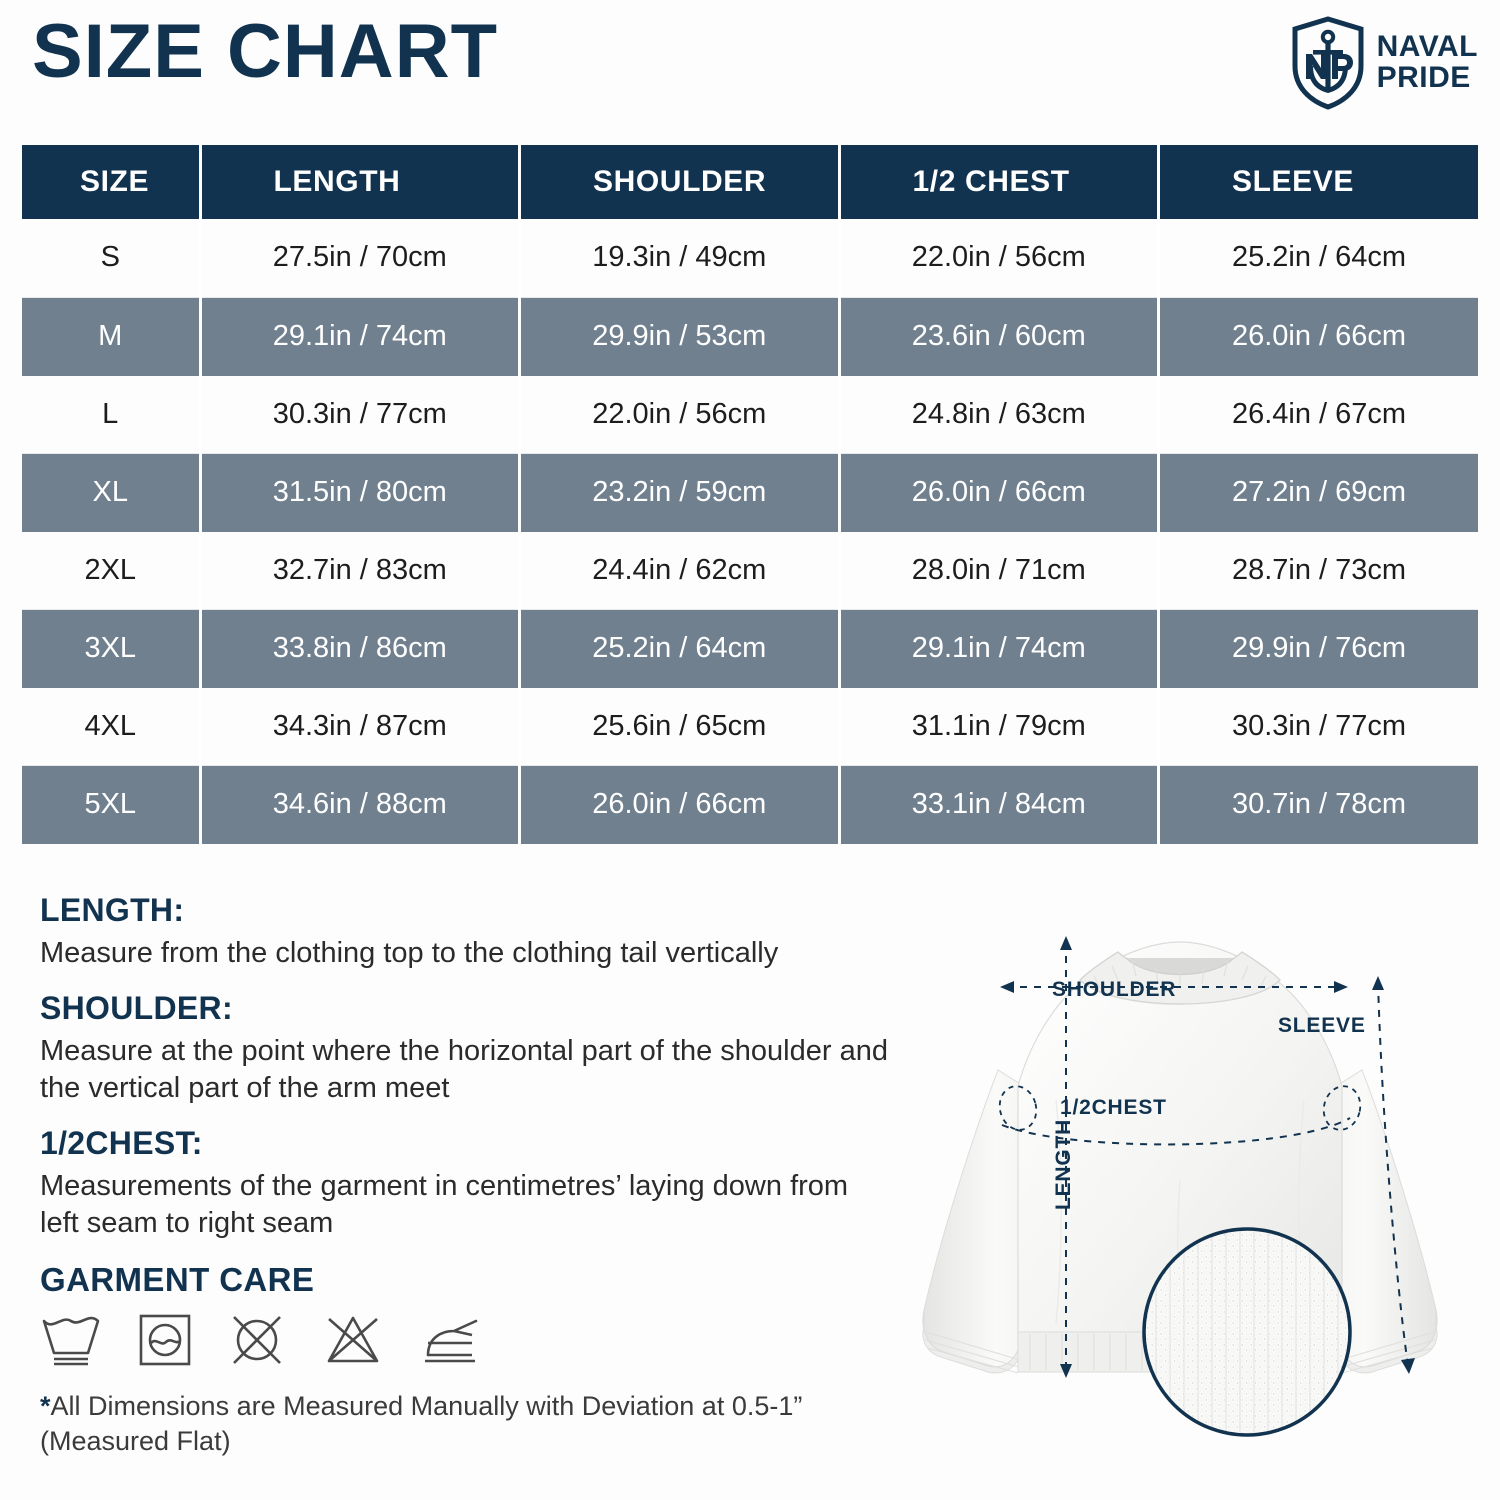 Image resolution: width=1500 pixels, height=1500 pixels. Describe the element at coordinates (1318, 182) in the screenshot. I see `column-header-sleeve: SLEEVE` at that location.